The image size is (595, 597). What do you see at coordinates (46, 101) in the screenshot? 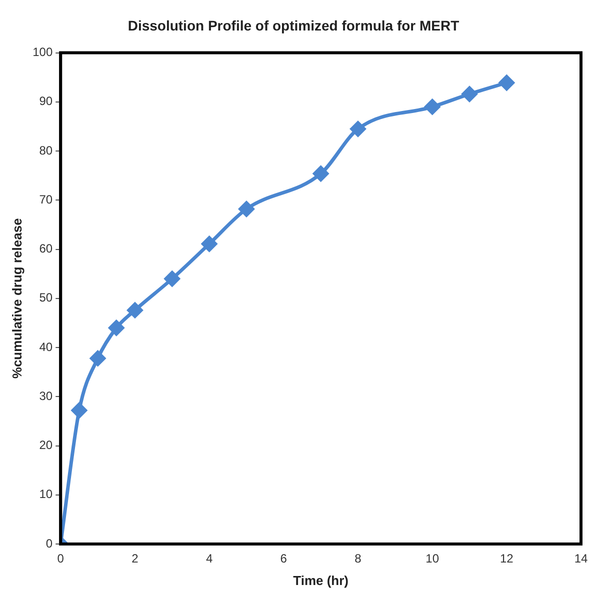
I see `y-tick-label: 90` at bounding box center [46, 101].